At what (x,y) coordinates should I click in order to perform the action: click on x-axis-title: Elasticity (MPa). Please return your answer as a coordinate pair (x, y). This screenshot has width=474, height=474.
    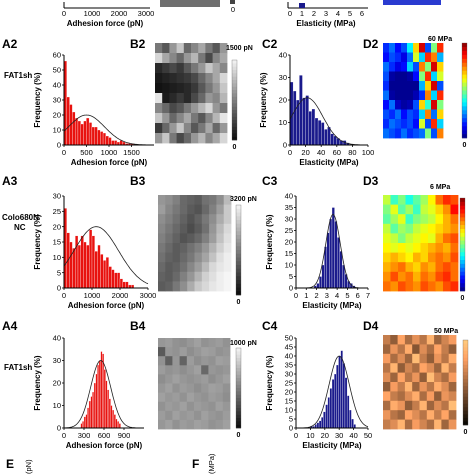
    Looking at the image, I should click on (331, 445).